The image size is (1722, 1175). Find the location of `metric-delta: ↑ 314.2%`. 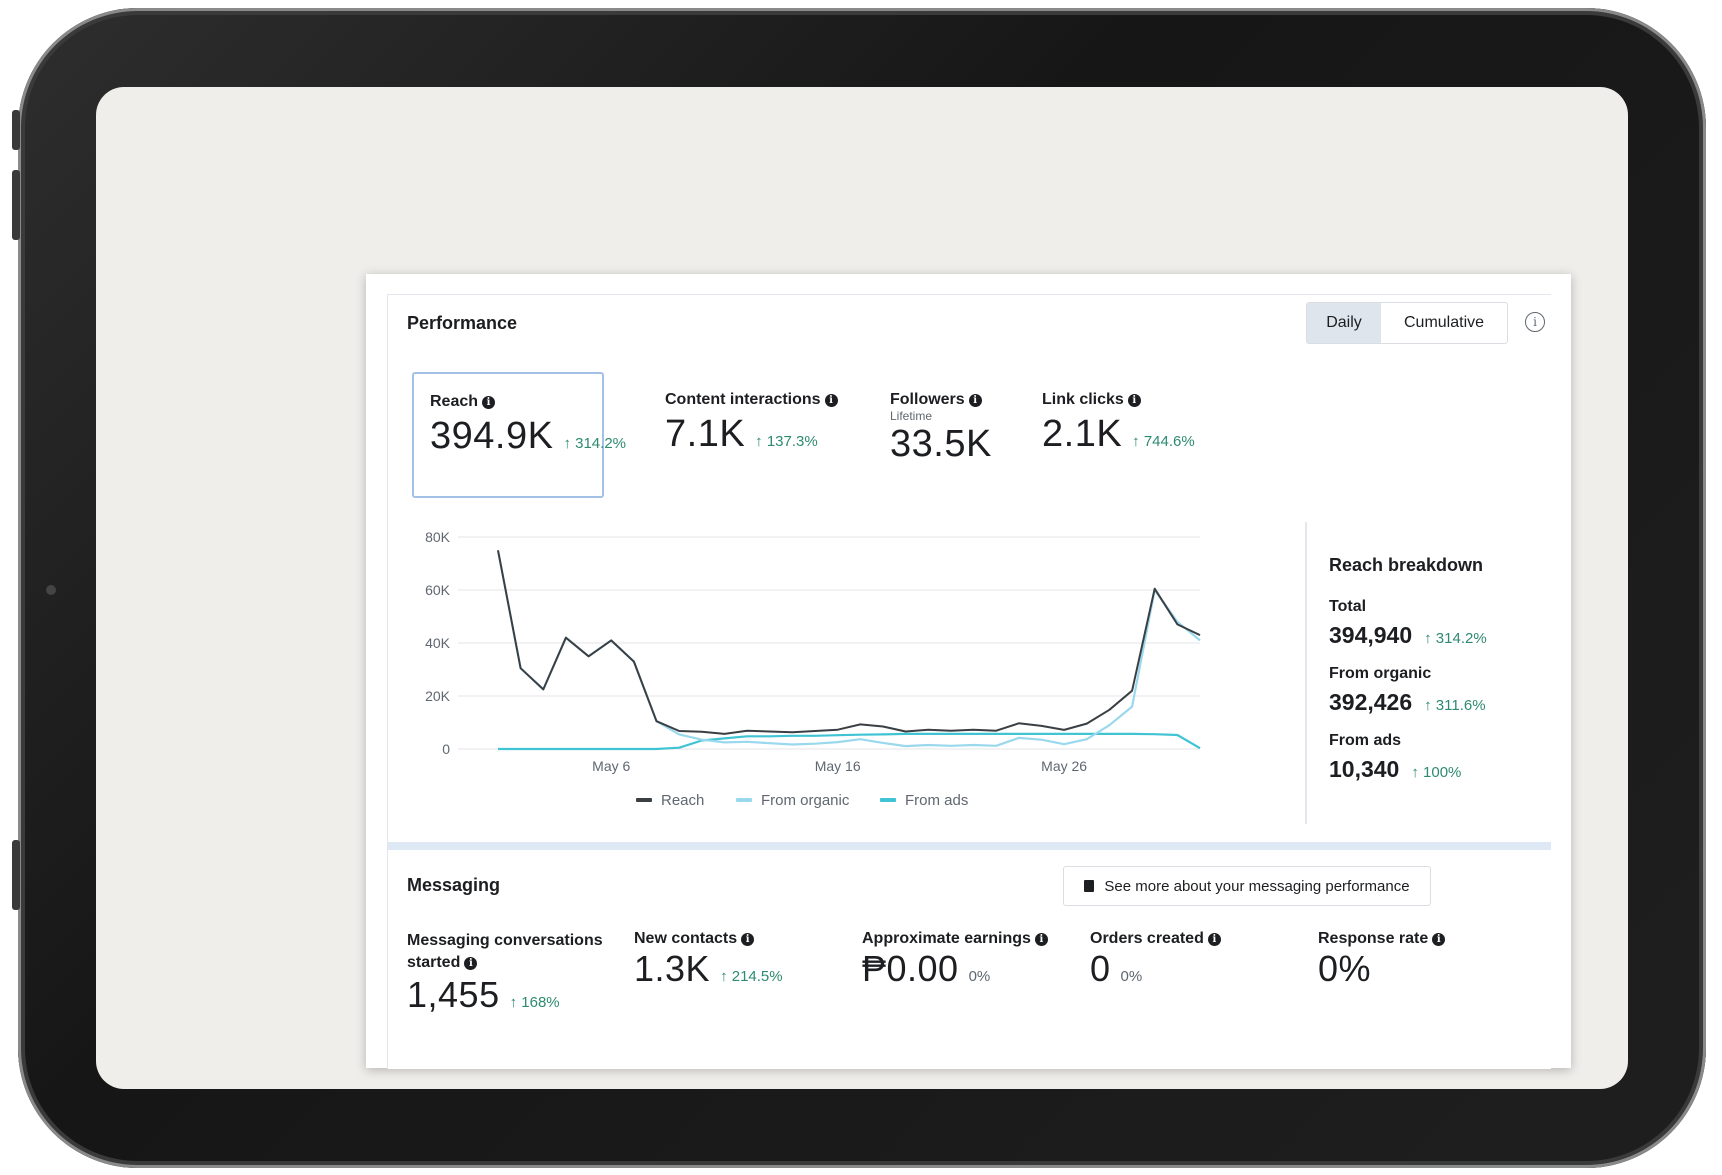

metric-delta: ↑ 314.2% is located at coordinates (594, 443).